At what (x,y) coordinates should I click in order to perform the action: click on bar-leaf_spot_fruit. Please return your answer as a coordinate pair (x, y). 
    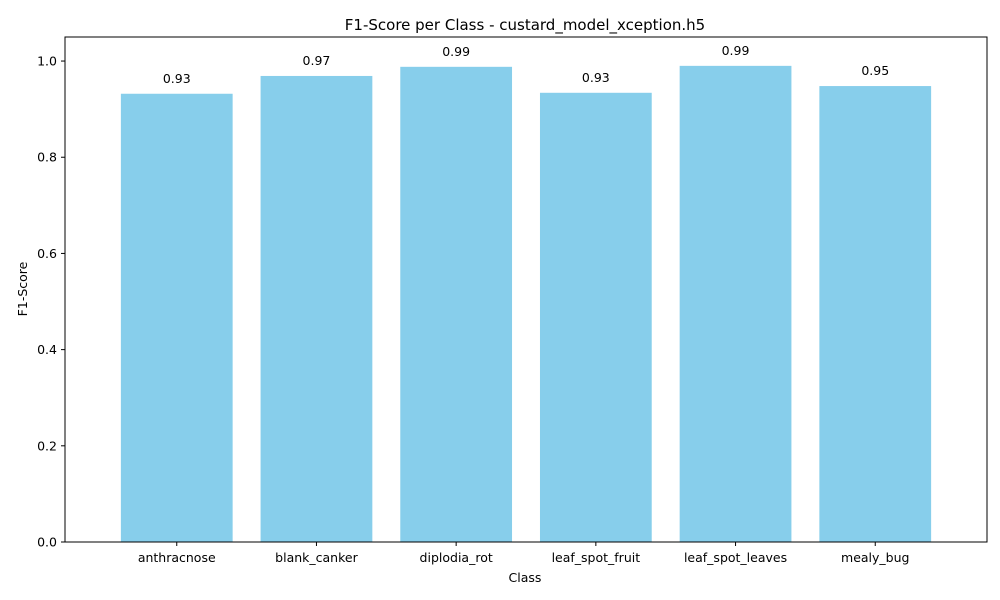
    Looking at the image, I should click on (595, 317).